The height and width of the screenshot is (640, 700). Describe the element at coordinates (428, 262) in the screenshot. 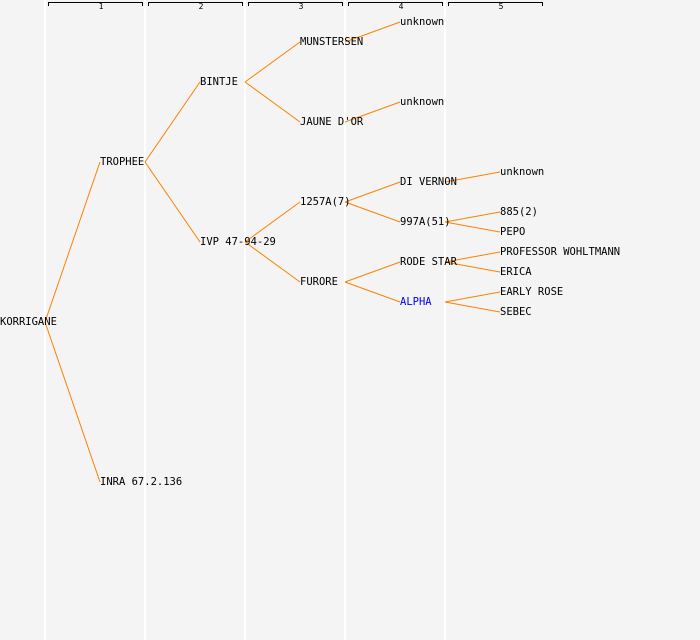

I see `pedigree-node: RODE STAR` at that location.